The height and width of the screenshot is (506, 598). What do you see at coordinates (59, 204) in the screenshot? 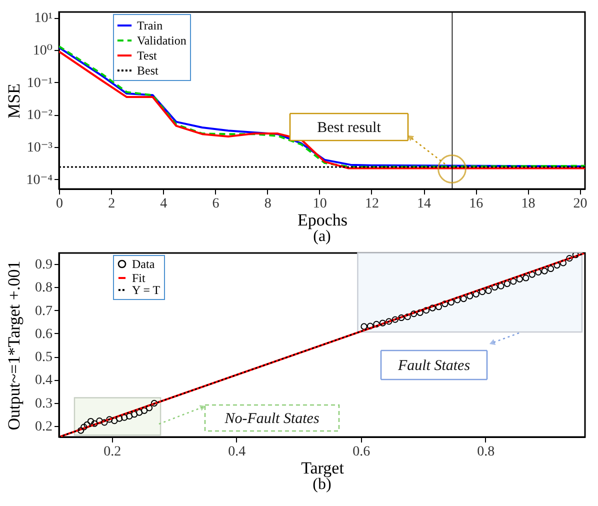
I see `x-tick-label: 0` at bounding box center [59, 204].